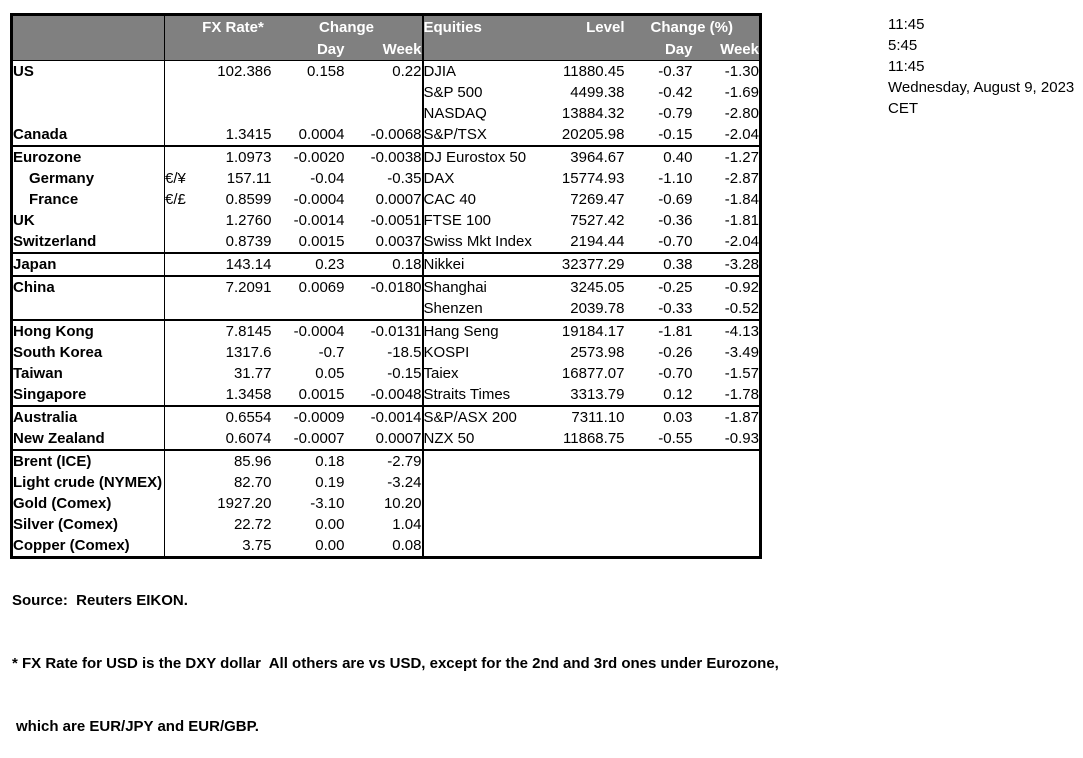 This screenshot has width=1083, height=758. What do you see at coordinates (396, 157) in the screenshot?
I see `fx-week-change-cell: -0.0038` at bounding box center [396, 157].